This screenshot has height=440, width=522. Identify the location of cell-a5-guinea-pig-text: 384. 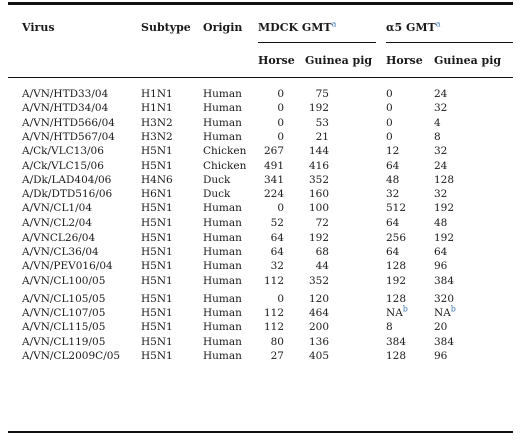
(444, 281).